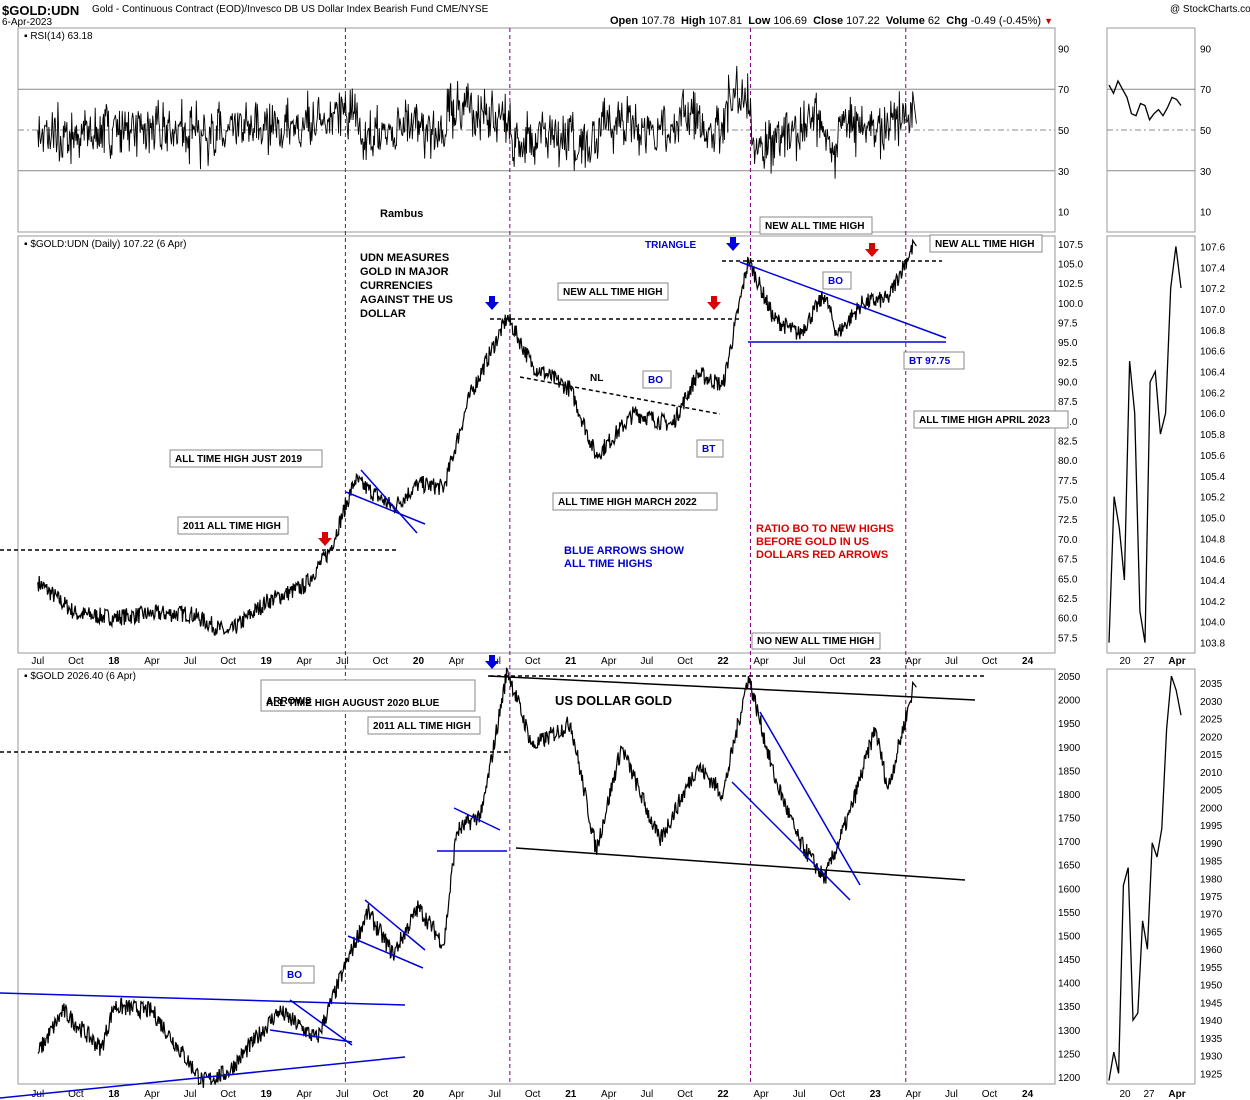 This screenshot has height=1100, width=1250. What do you see at coordinates (1212, 581) in the screenshot?
I see `ratio-mini-y-tick-label: 104.4` at bounding box center [1212, 581].